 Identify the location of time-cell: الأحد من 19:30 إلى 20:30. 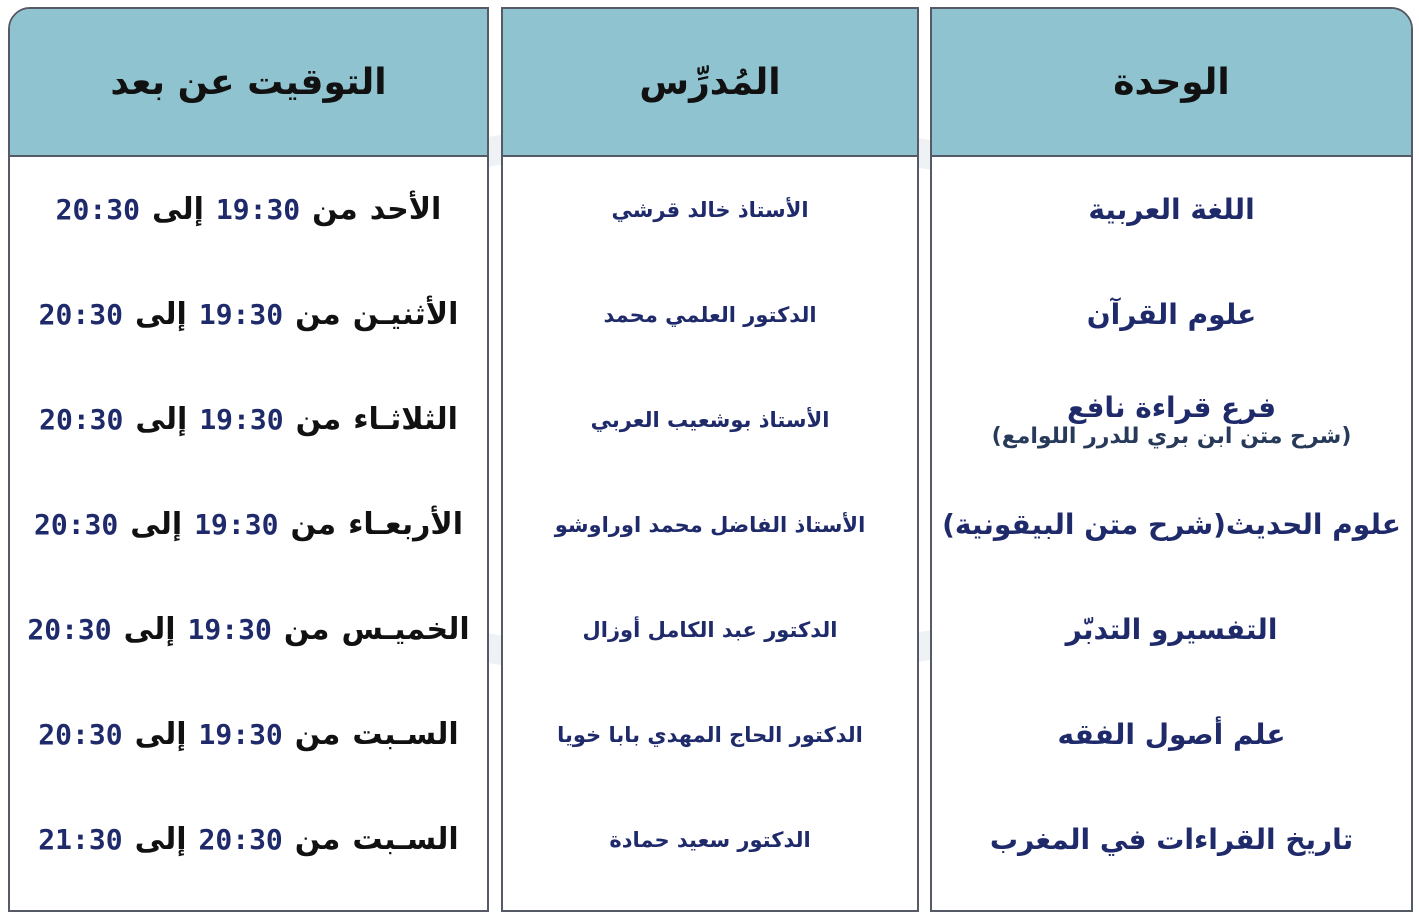
(248, 209).